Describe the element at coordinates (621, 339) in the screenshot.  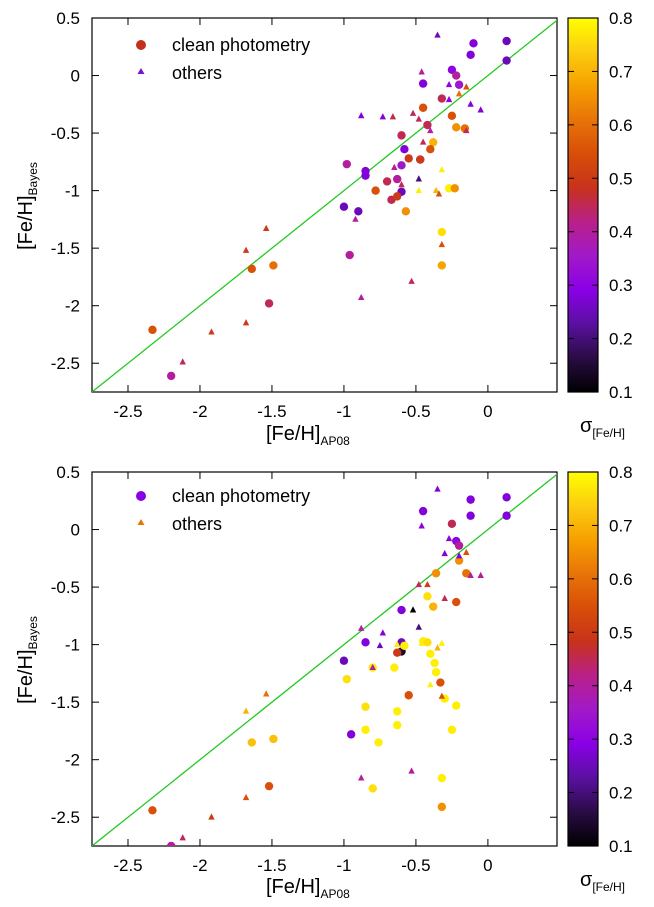
I see `colorbar-tick-label: 0.2` at that location.